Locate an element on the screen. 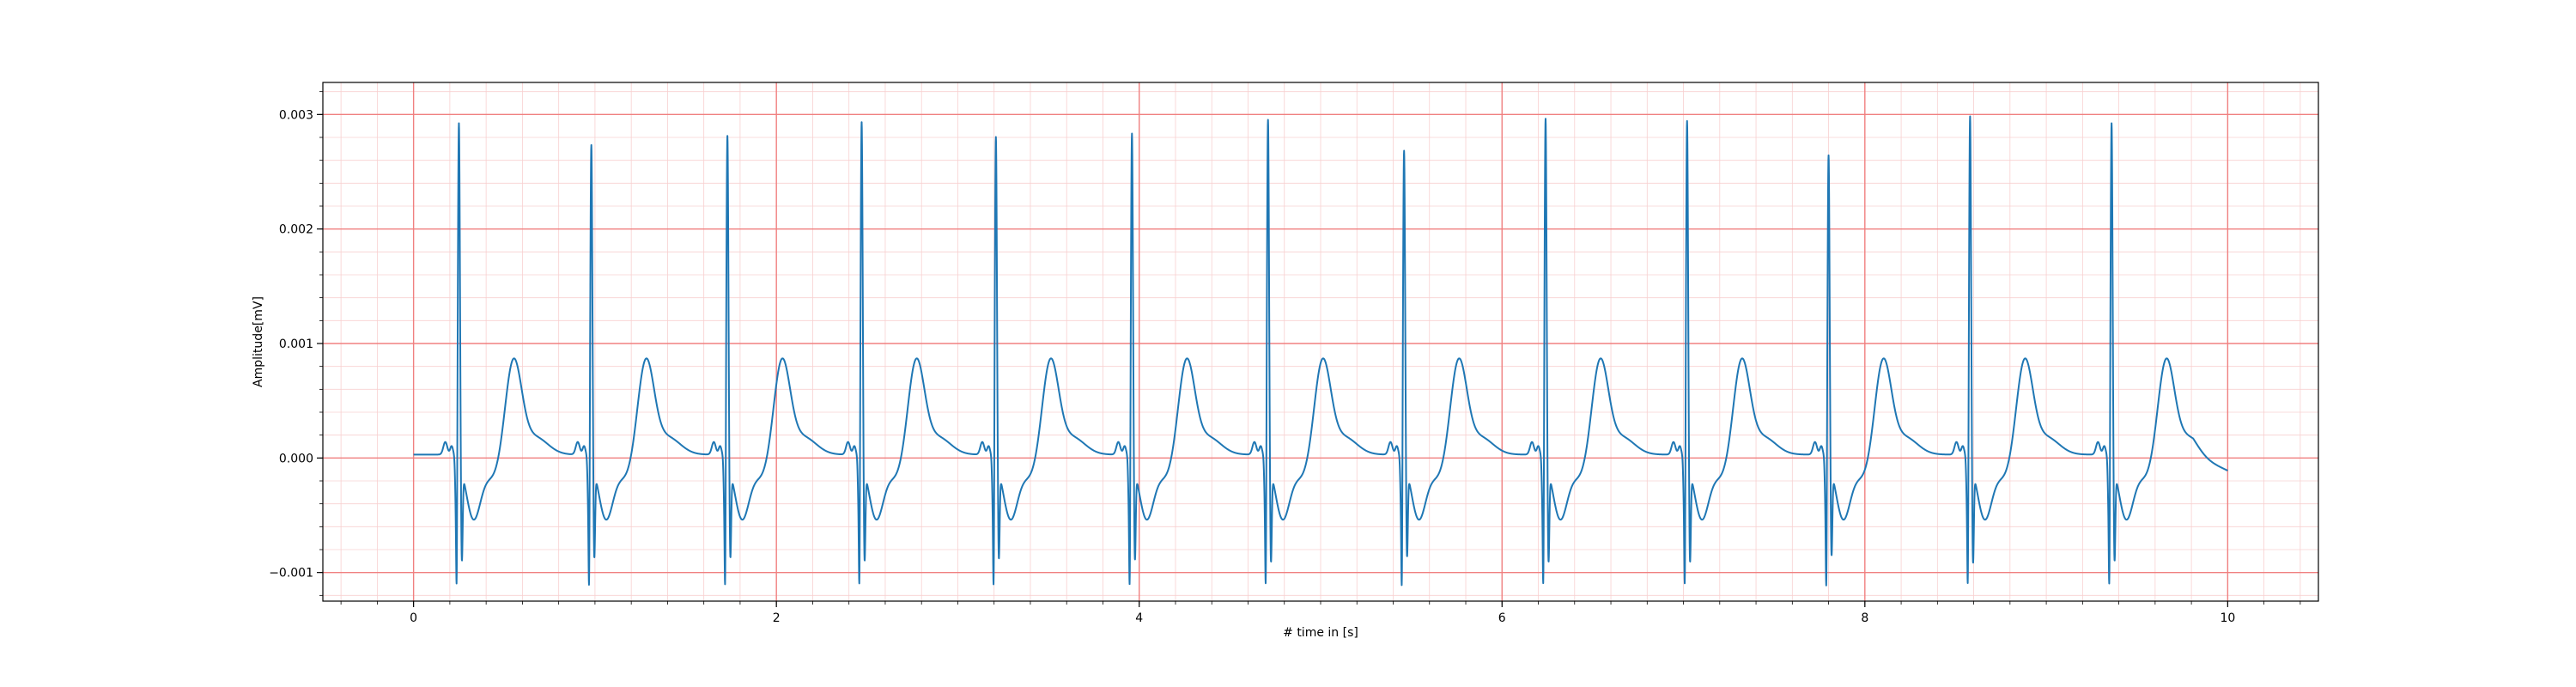 The width and height of the screenshot is (2576, 687). y-tick-label: 0.000 is located at coordinates (296, 458).